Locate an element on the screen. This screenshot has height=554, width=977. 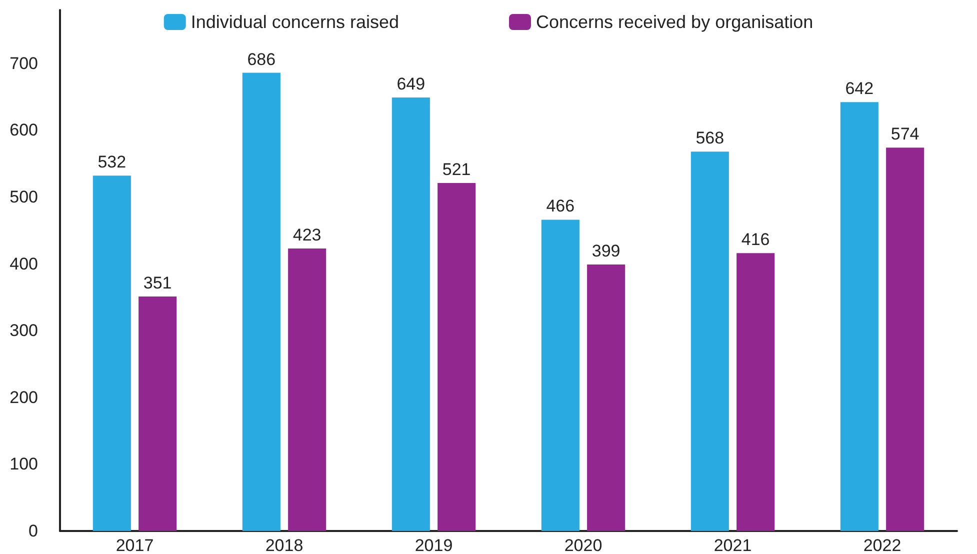
legend-label: Individual concerns raised is located at coordinates (294, 22).